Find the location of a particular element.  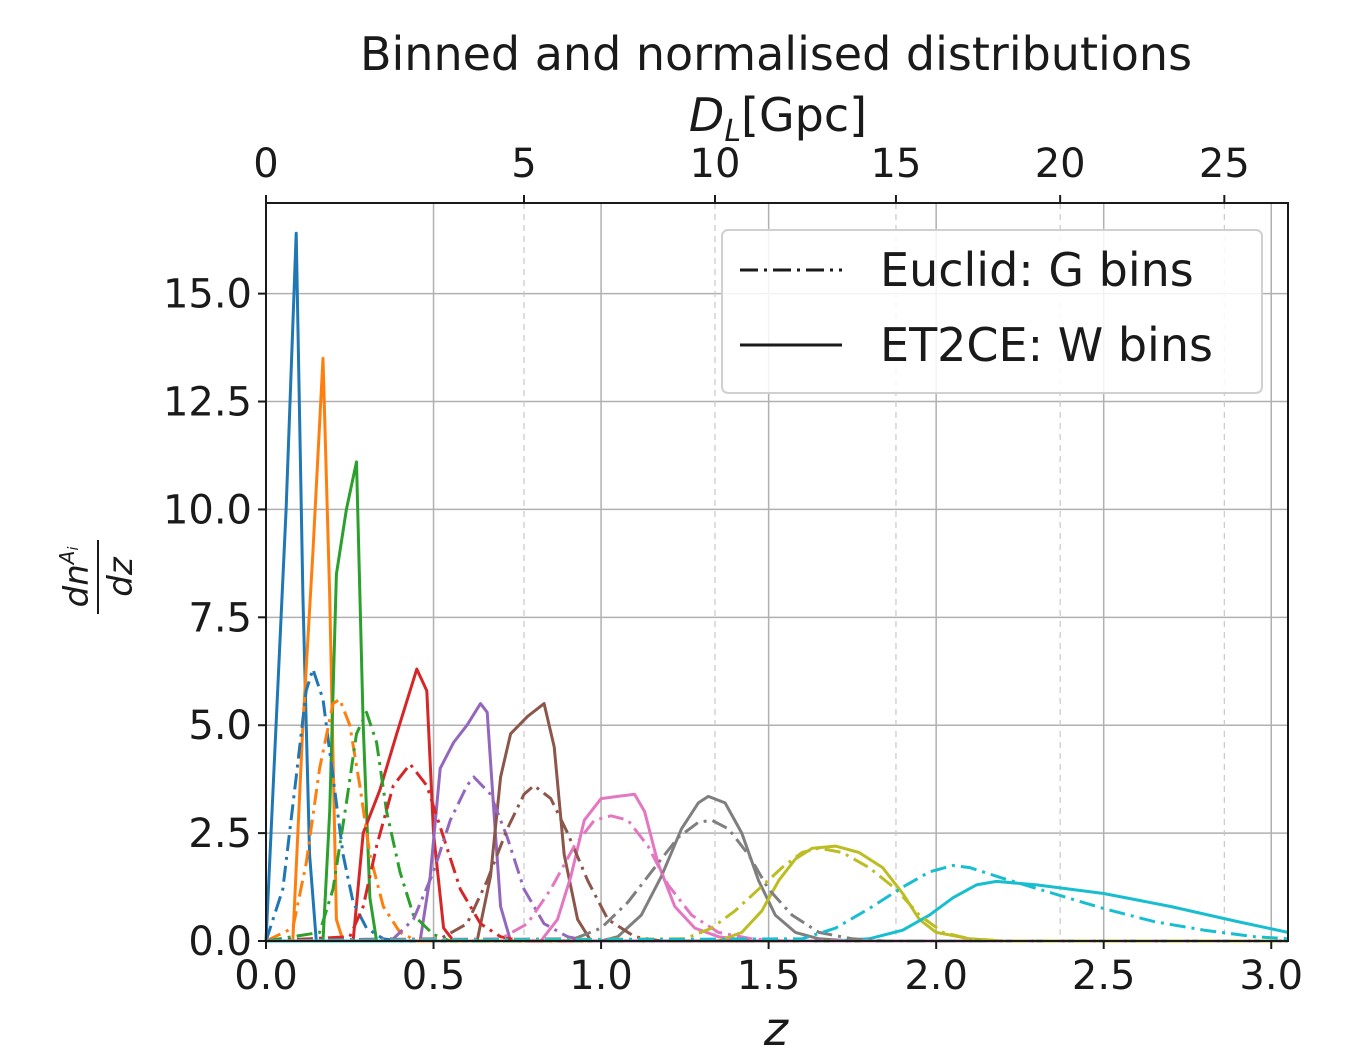

y-tick-label: 0.0 is located at coordinates (220, 942).